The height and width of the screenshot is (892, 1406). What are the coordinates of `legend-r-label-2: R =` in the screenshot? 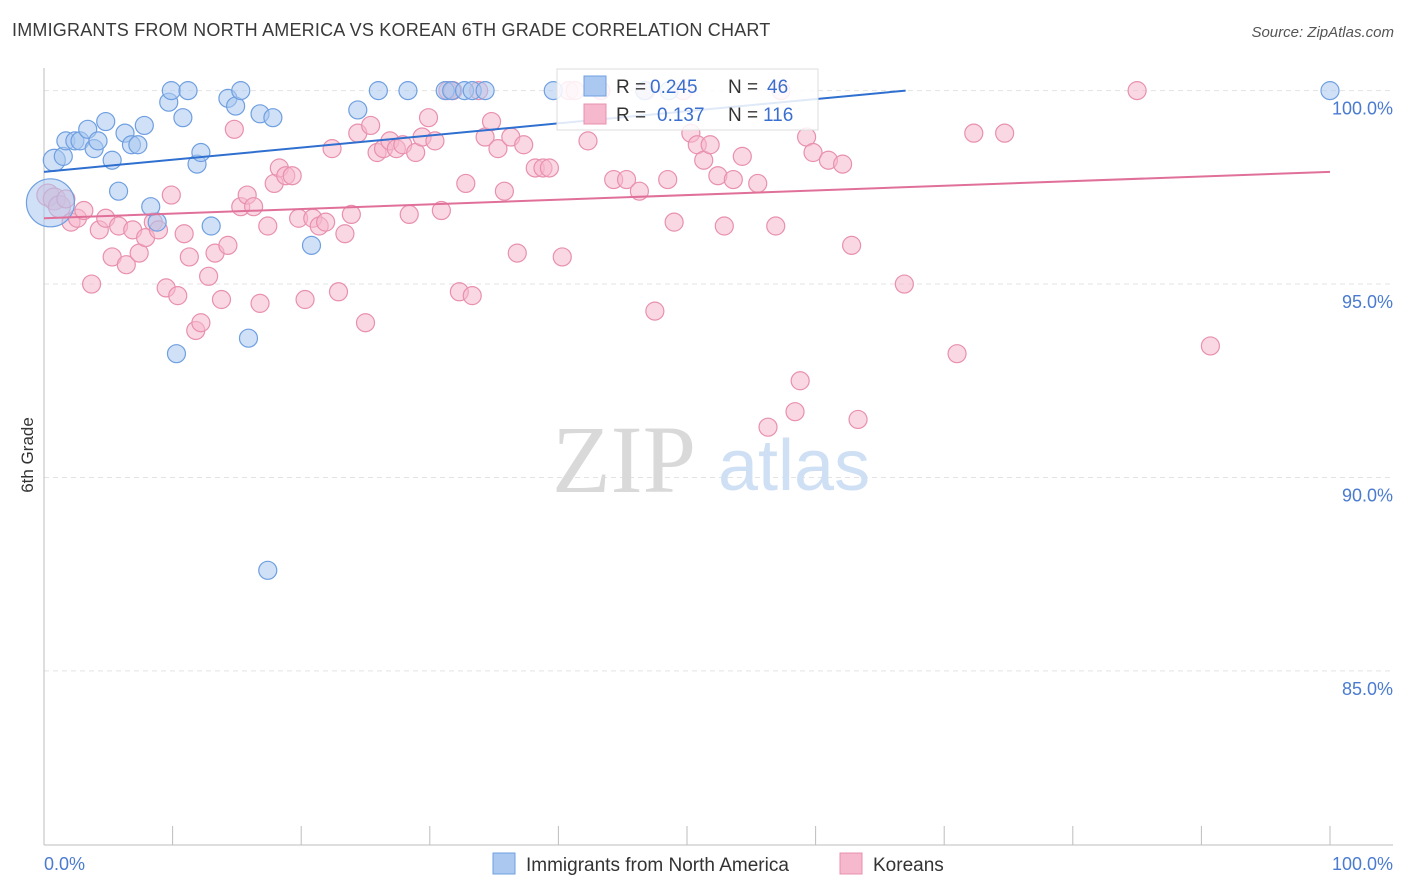 It's located at (631, 115).